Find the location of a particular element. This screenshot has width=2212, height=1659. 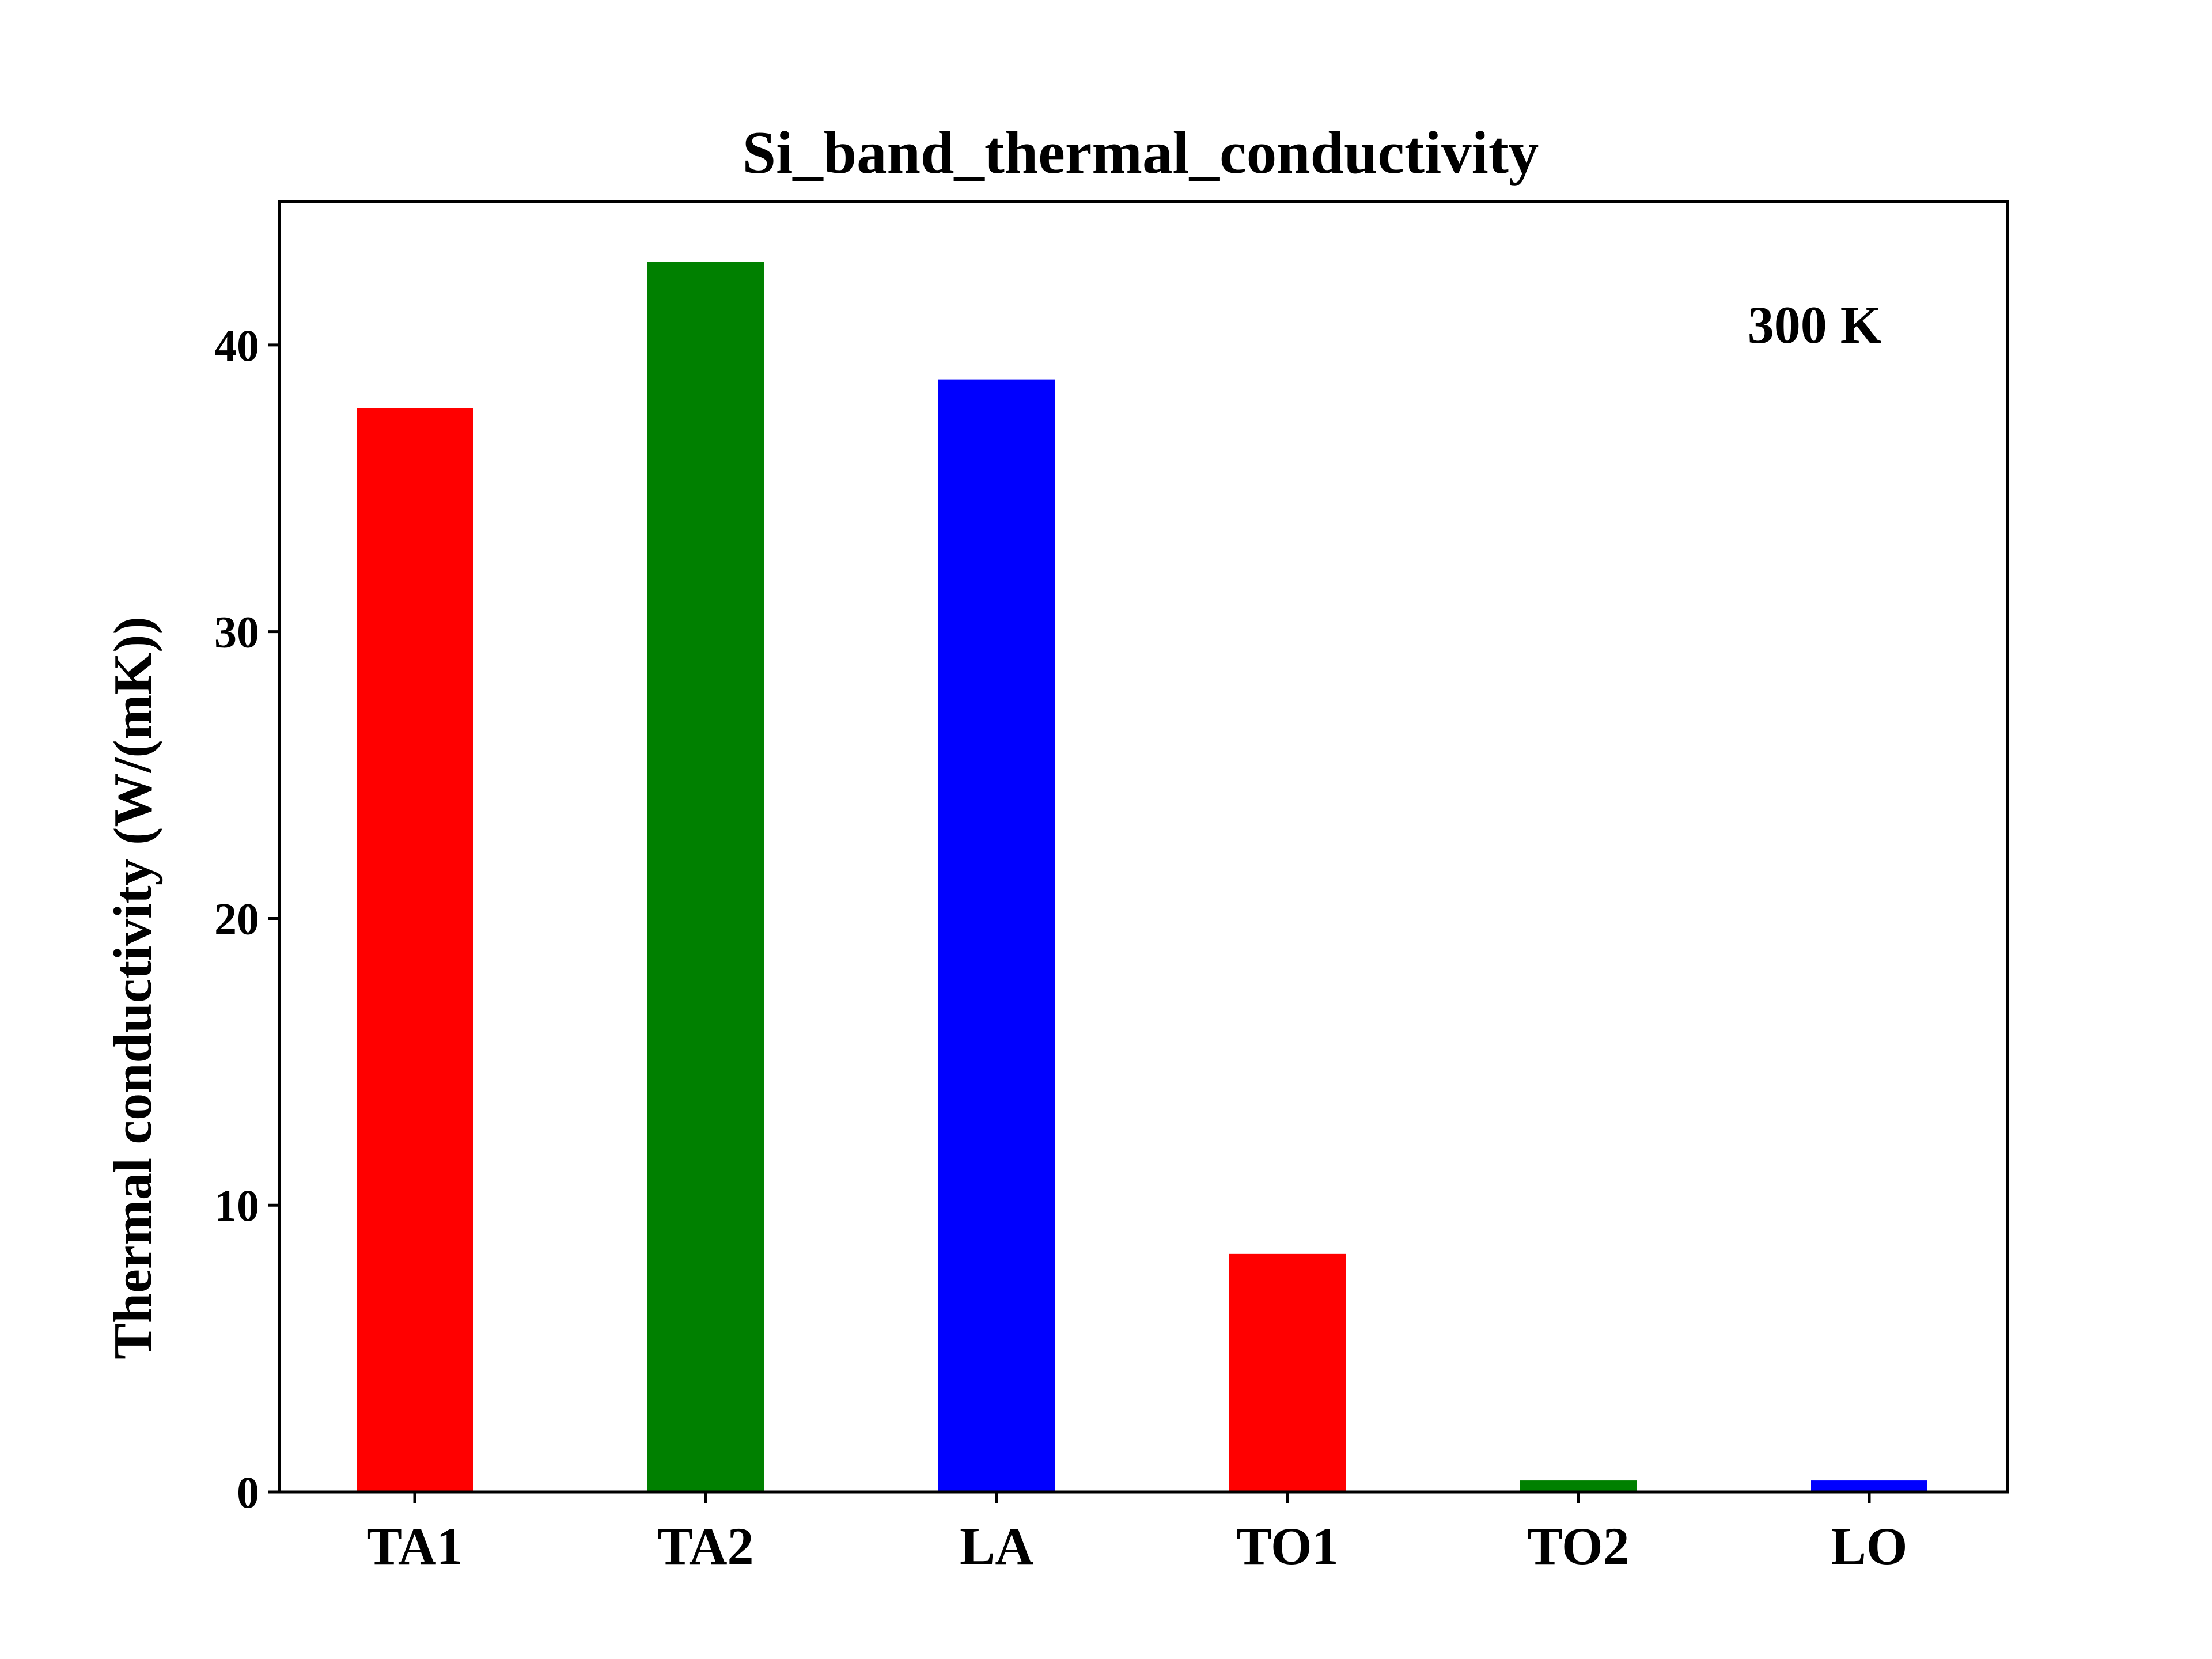

y-tick-label: 20 is located at coordinates (236, 918).